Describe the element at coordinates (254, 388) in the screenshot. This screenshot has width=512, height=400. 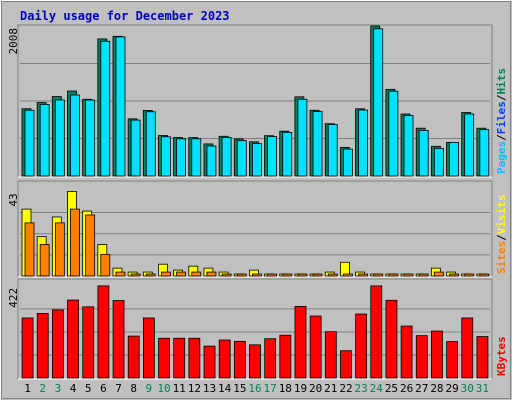
I see `x-tick-label-16: 16` at that location.